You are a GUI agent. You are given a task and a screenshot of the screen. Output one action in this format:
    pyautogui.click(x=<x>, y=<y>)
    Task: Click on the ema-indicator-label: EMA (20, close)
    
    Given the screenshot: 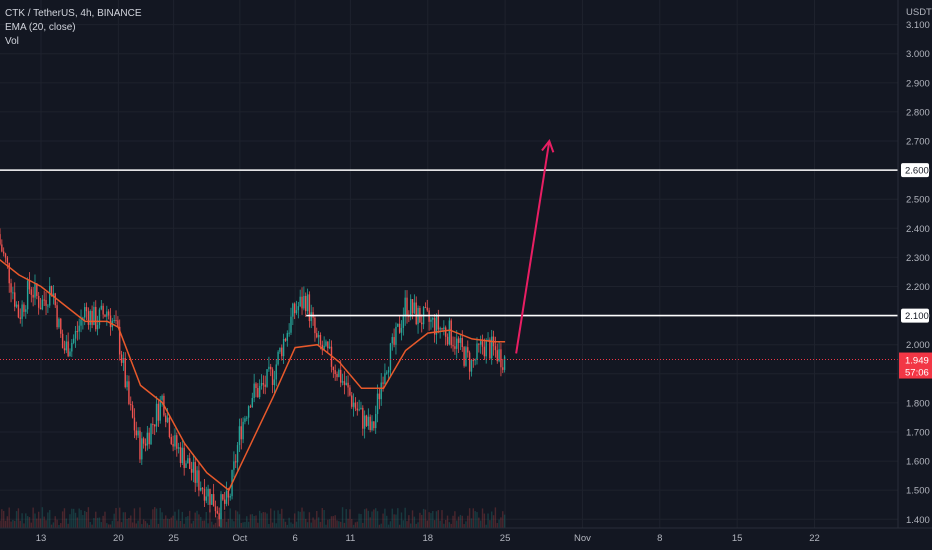 What is the action you would take?
    pyautogui.click(x=40, y=27)
    